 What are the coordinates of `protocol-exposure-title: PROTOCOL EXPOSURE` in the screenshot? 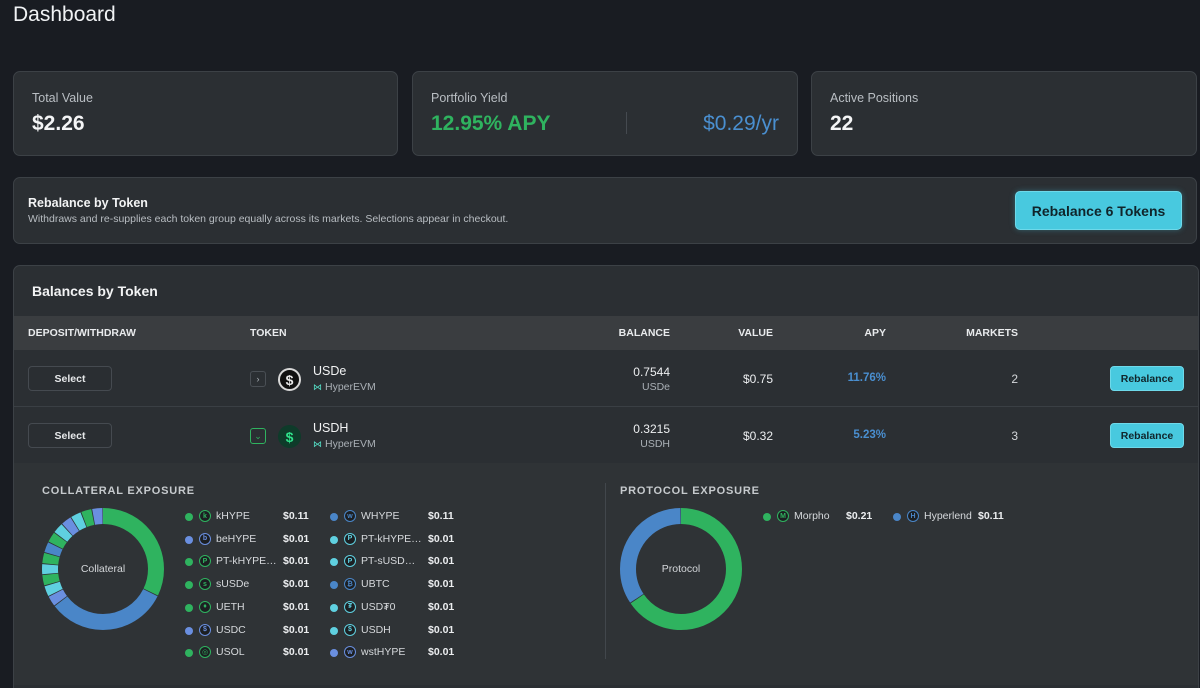 It's located at (690, 491).